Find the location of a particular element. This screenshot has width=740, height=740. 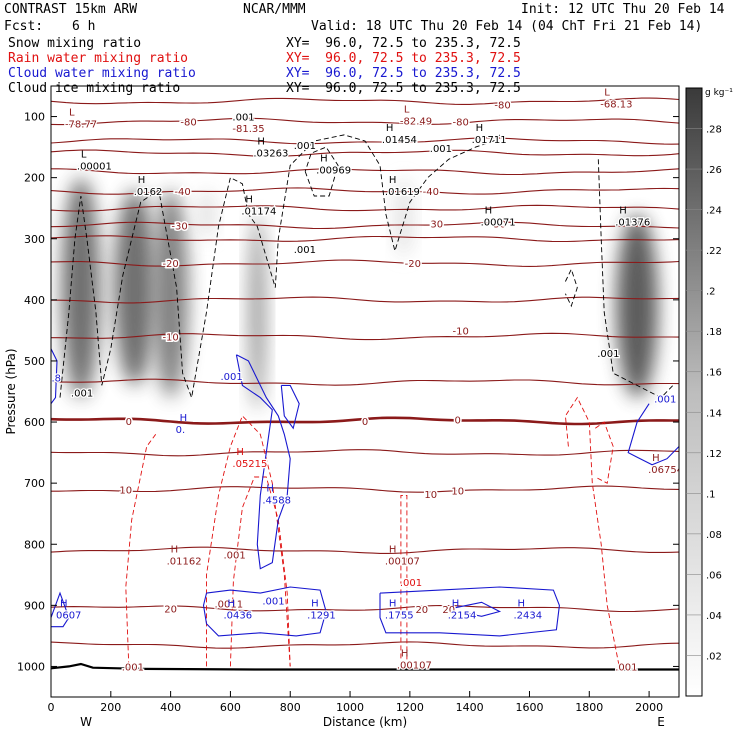

annotation-value-14: -81.35 is located at coordinates (248, 129).